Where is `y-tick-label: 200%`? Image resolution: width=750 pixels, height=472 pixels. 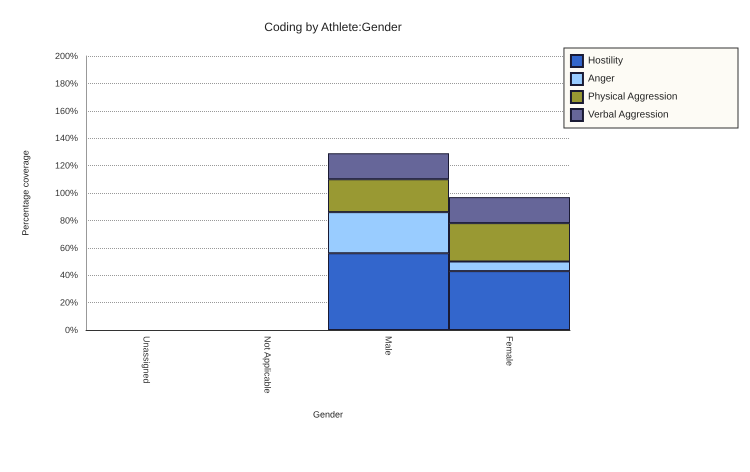
y-tick-label: 200% is located at coordinates (66, 56).